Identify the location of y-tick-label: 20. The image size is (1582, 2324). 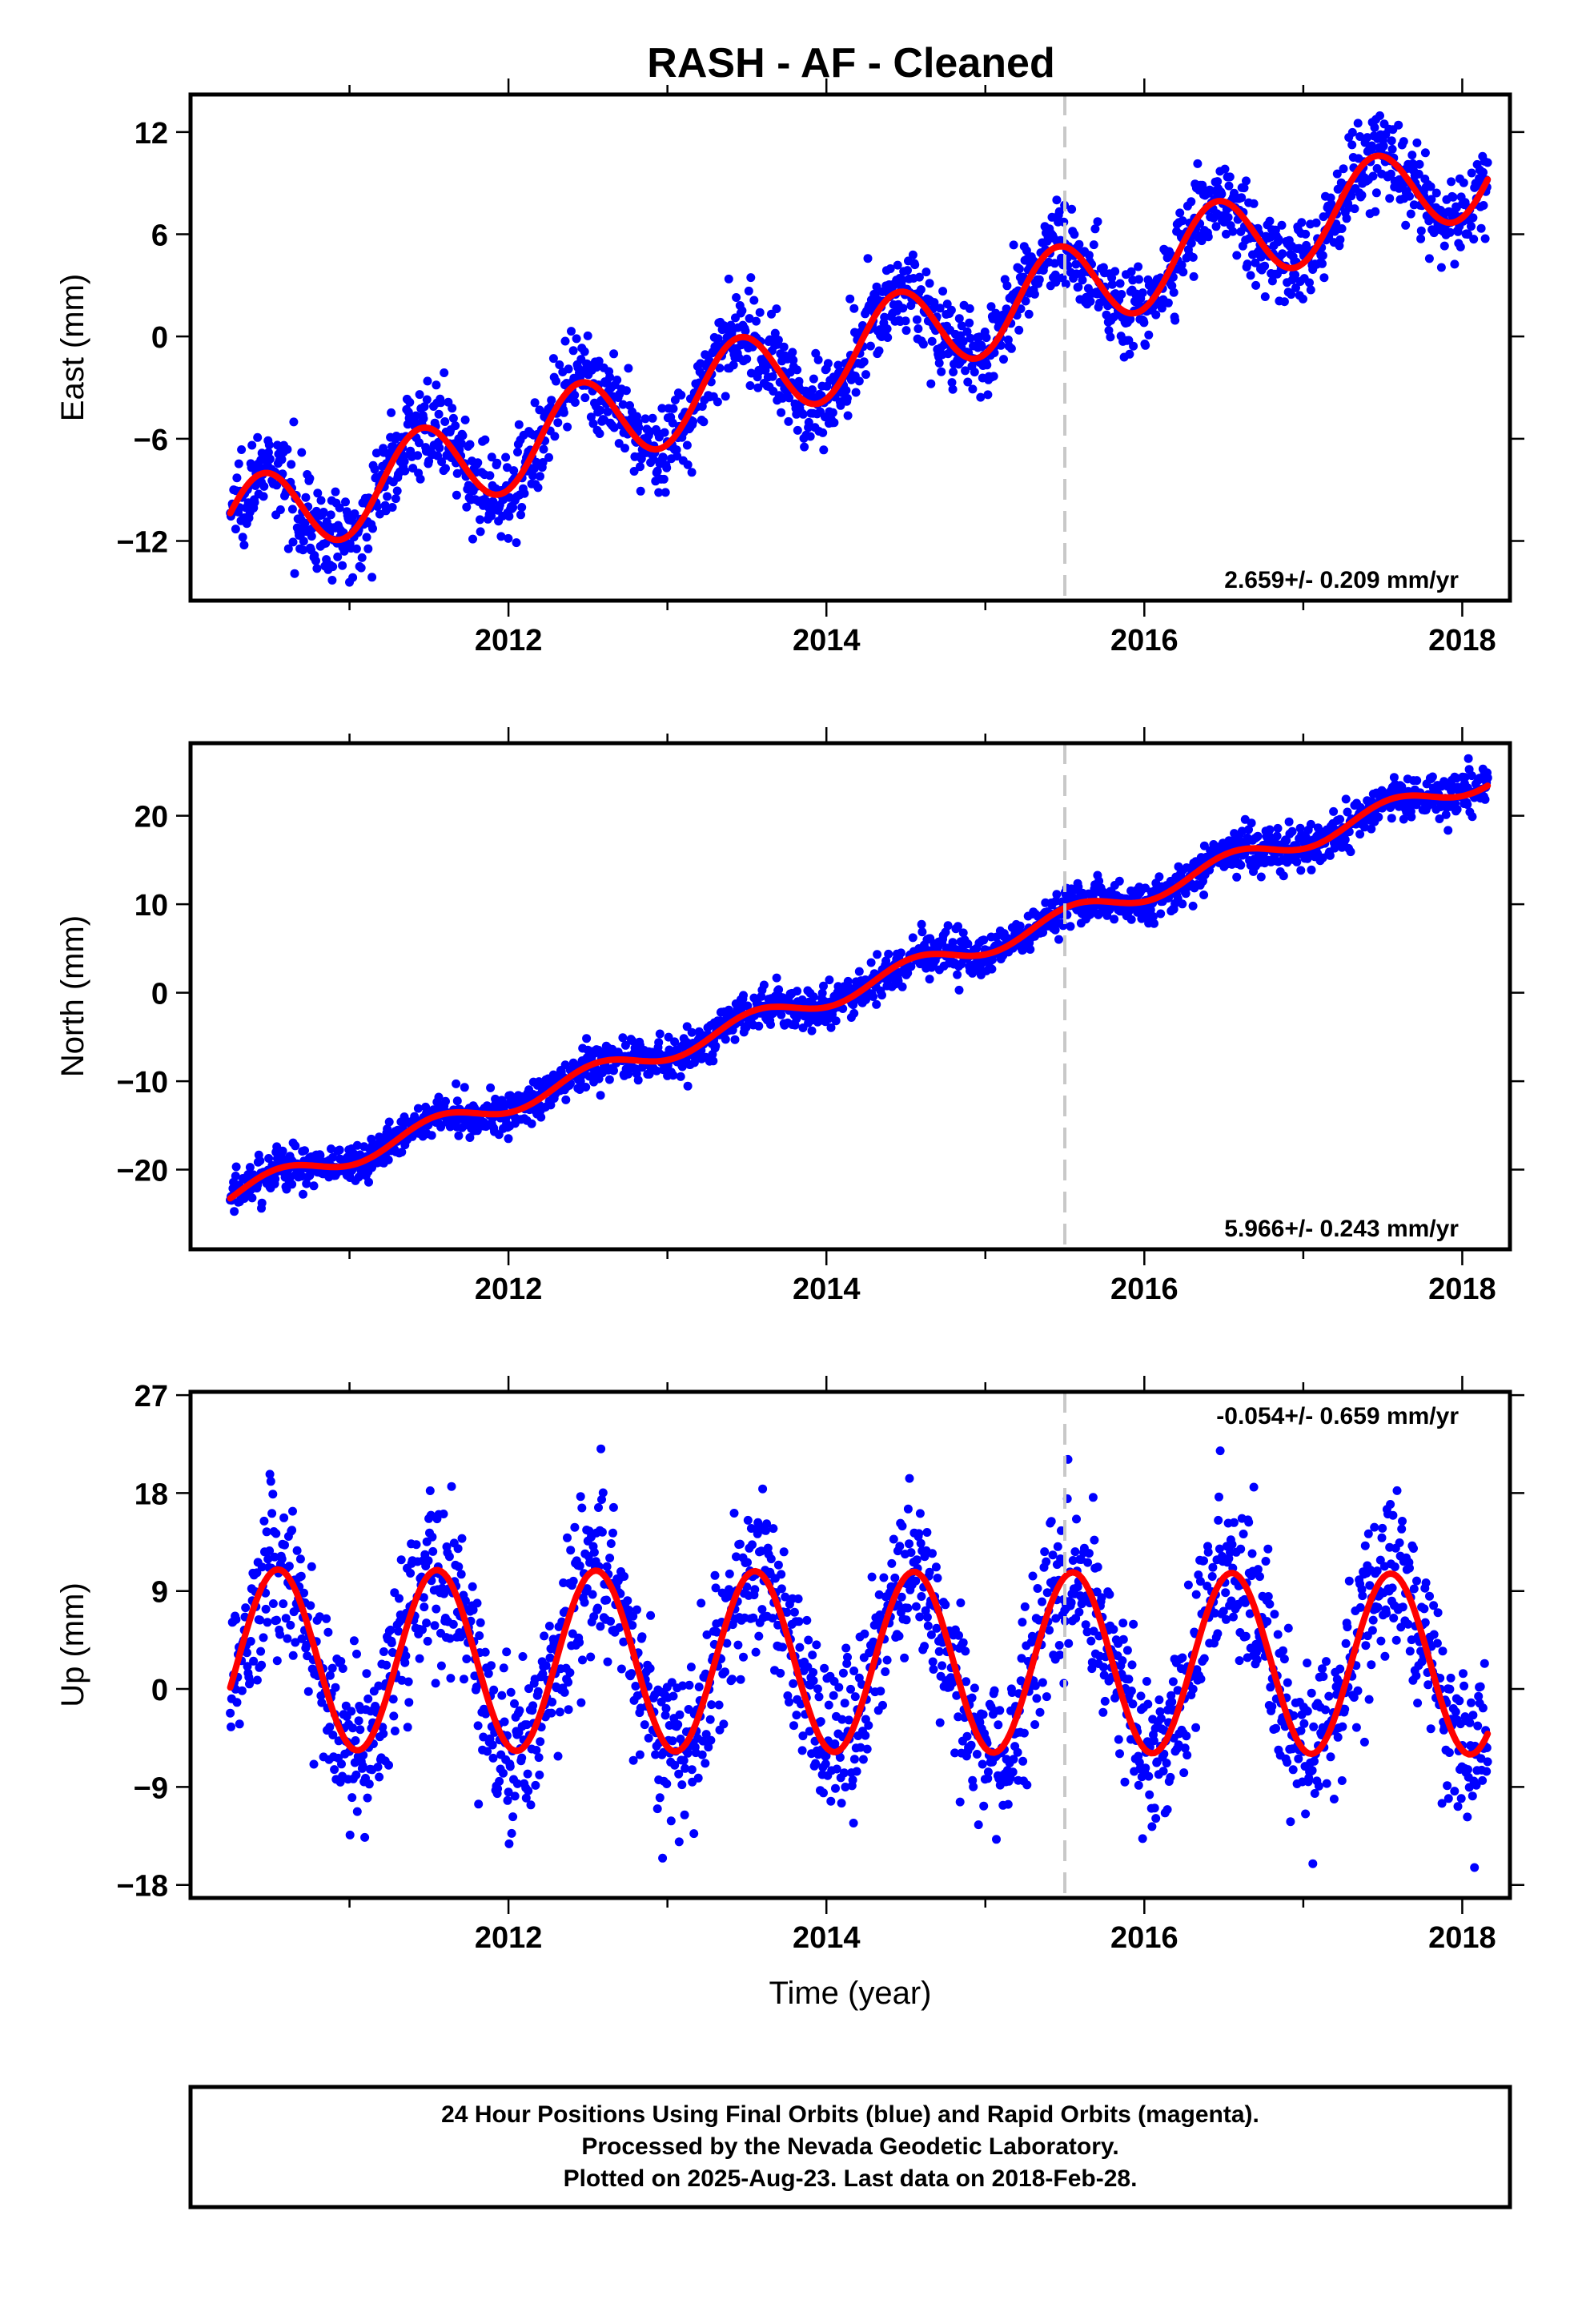
(151, 817).